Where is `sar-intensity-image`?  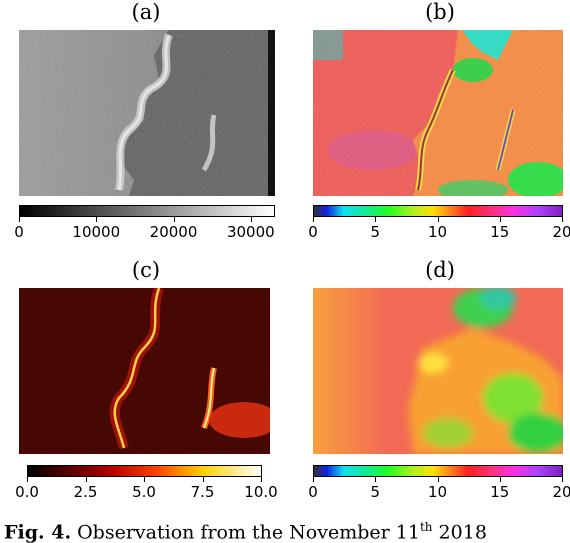 sar-intensity-image is located at coordinates (147, 113).